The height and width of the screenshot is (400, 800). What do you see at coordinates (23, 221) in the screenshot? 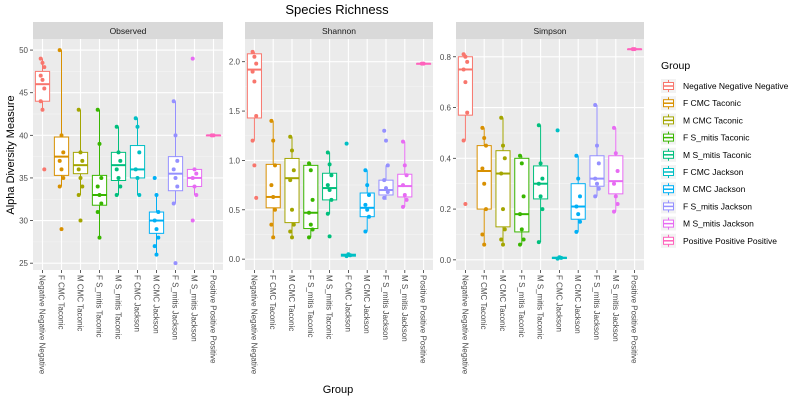
I see `y-tick-label: 30` at bounding box center [23, 221].